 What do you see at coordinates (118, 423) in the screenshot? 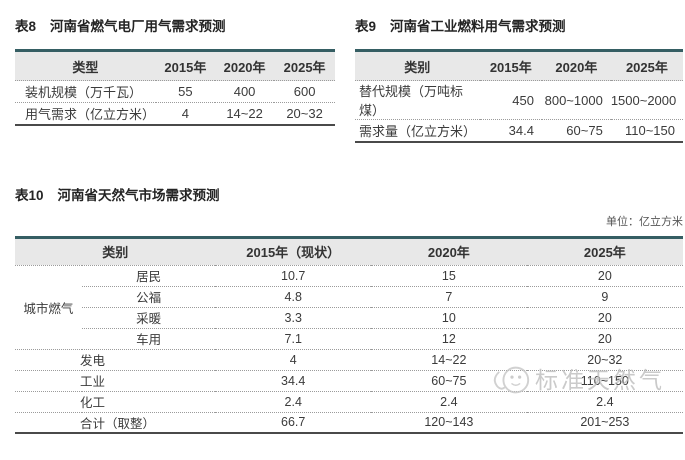
I see `row-label: 合计（取整）` at bounding box center [118, 423].